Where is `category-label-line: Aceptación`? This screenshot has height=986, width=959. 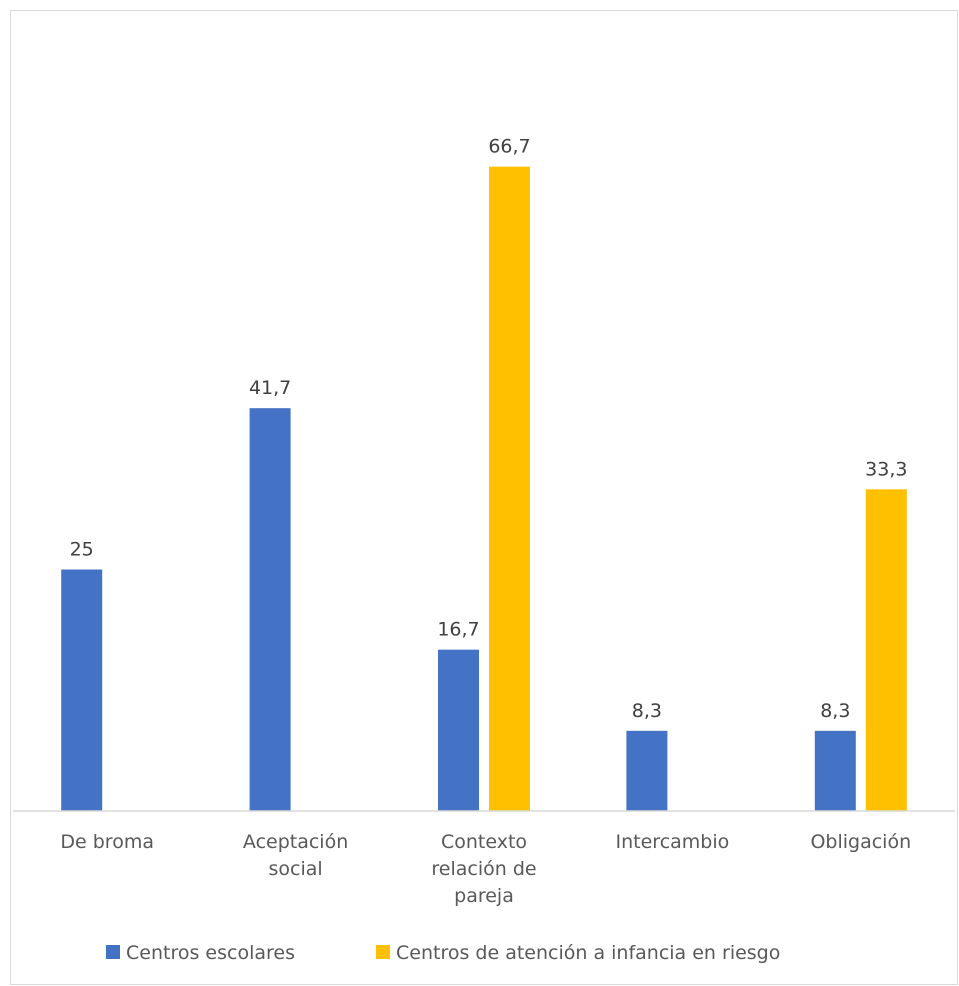
category-label-line: Aceptación is located at coordinates (295, 842).